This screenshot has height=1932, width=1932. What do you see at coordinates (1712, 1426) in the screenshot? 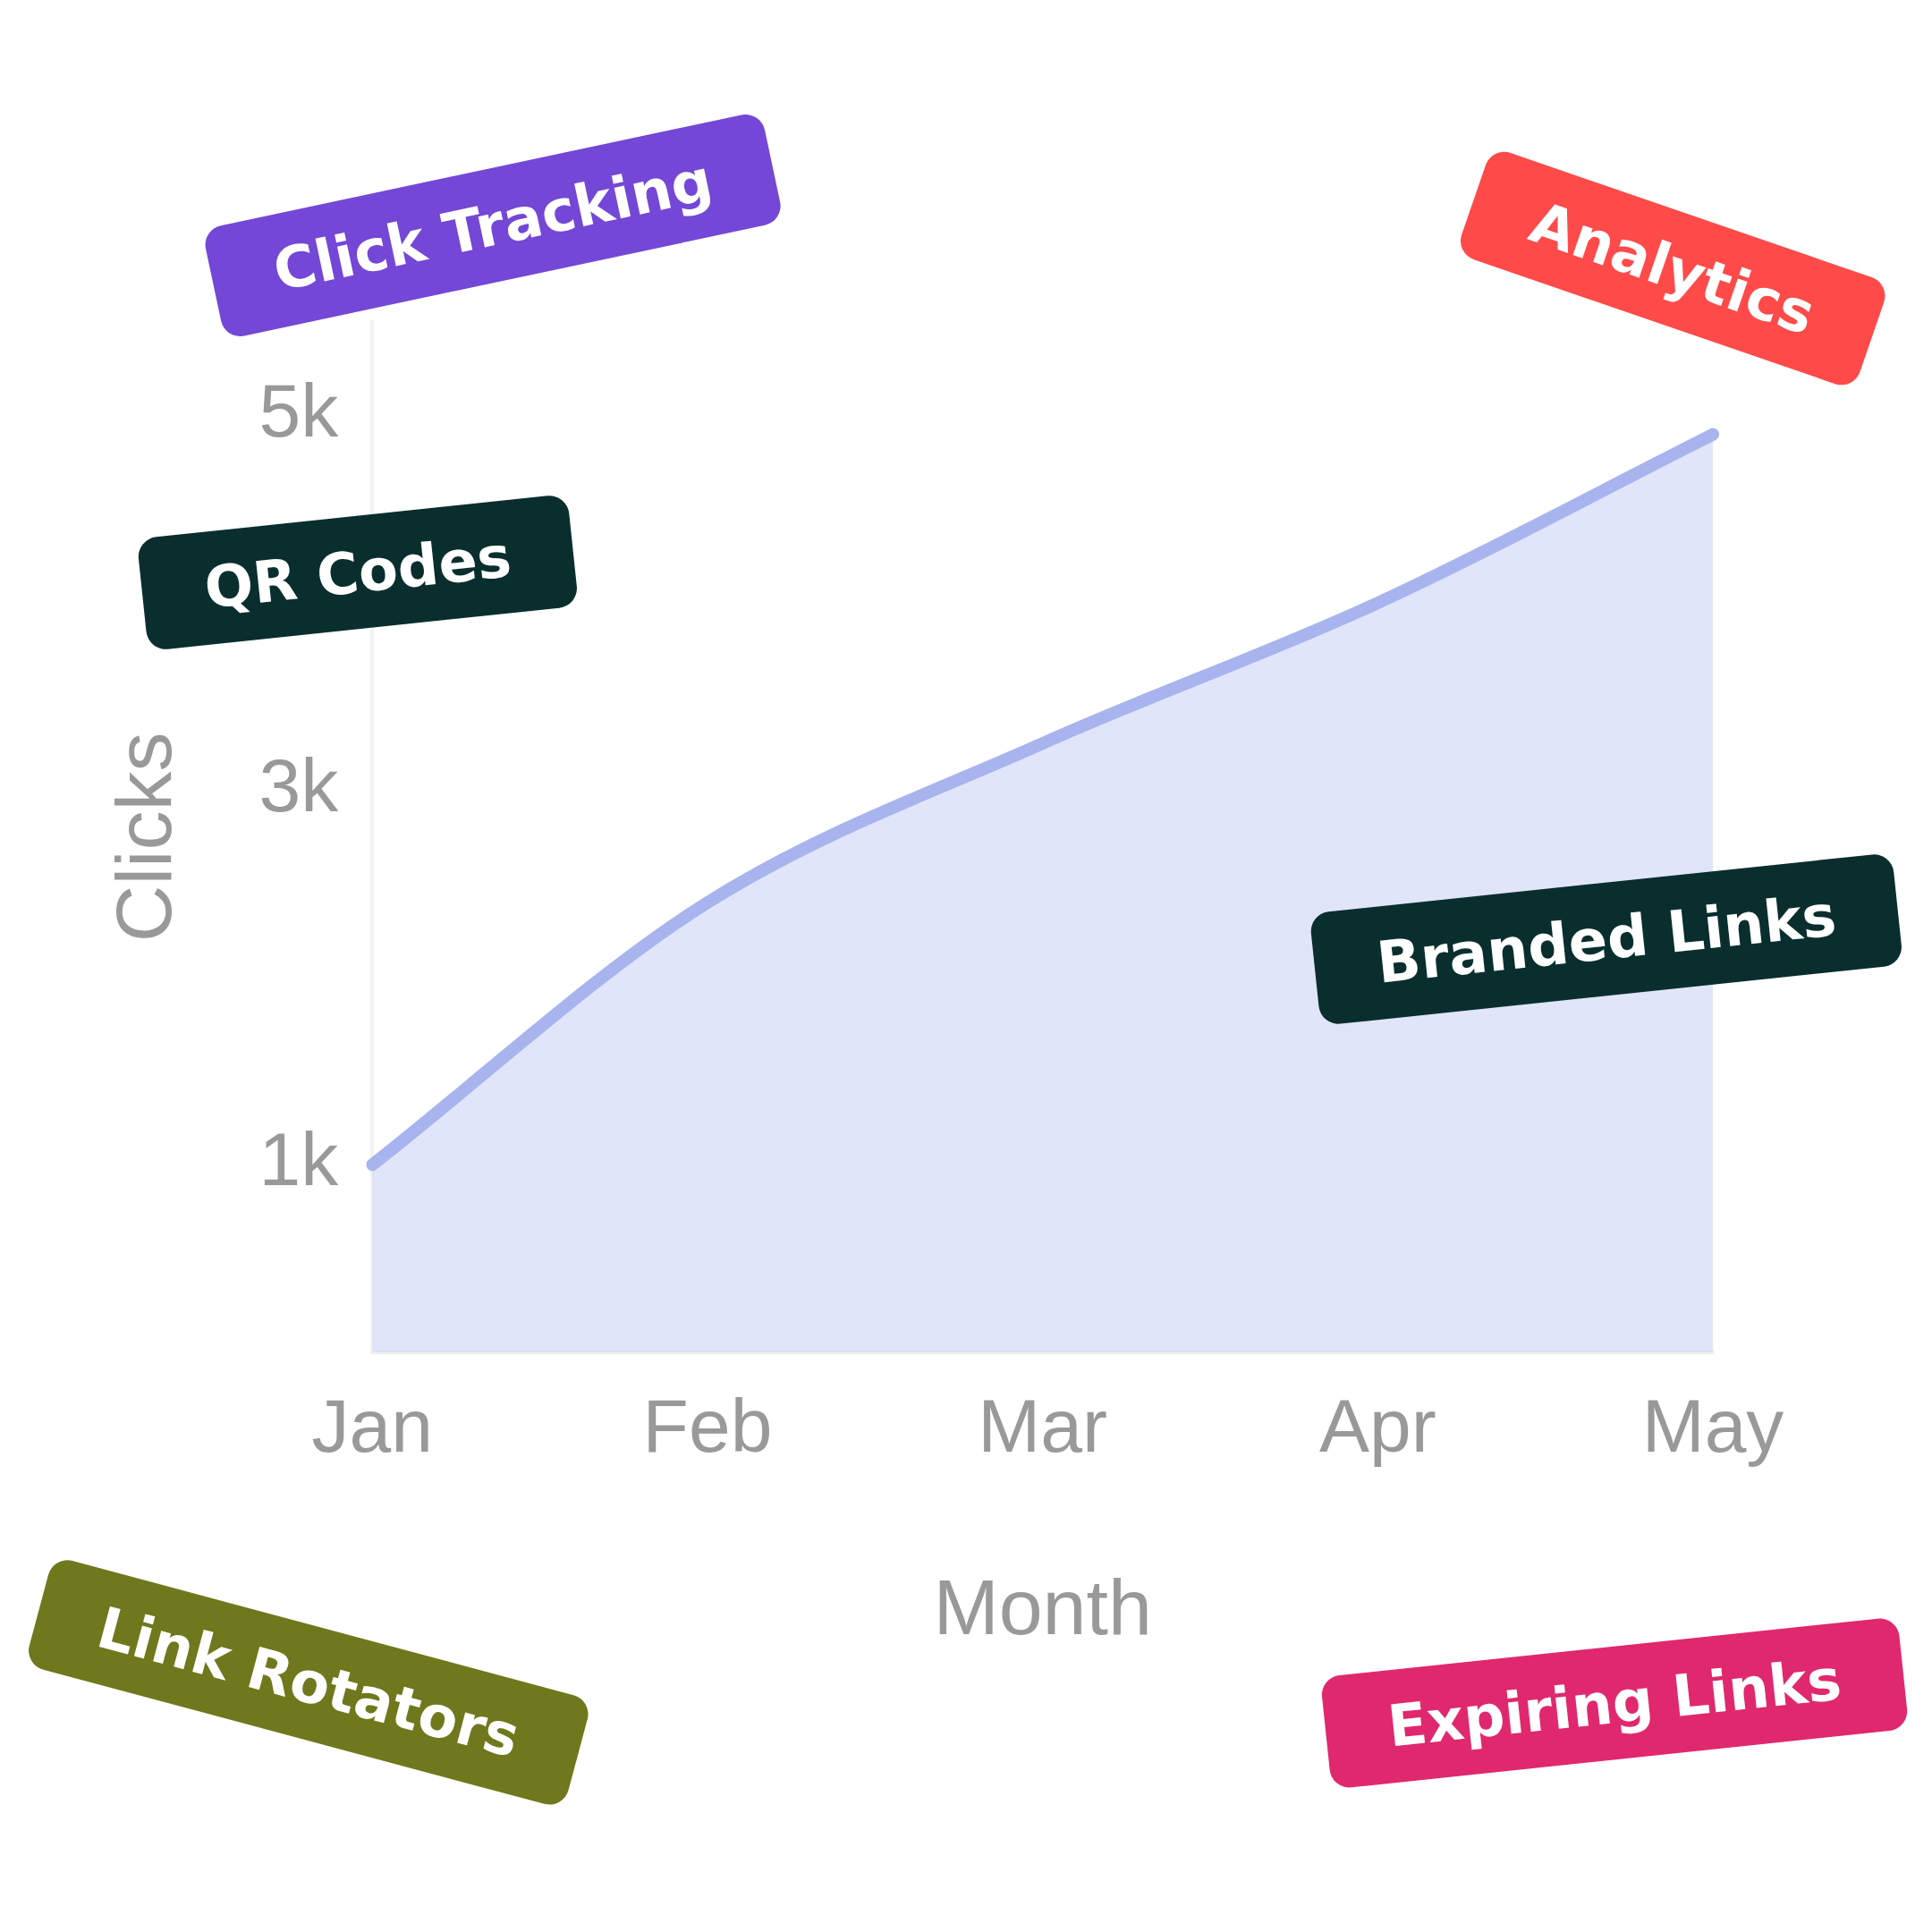
I see `x-tick-label: May` at bounding box center [1712, 1426].